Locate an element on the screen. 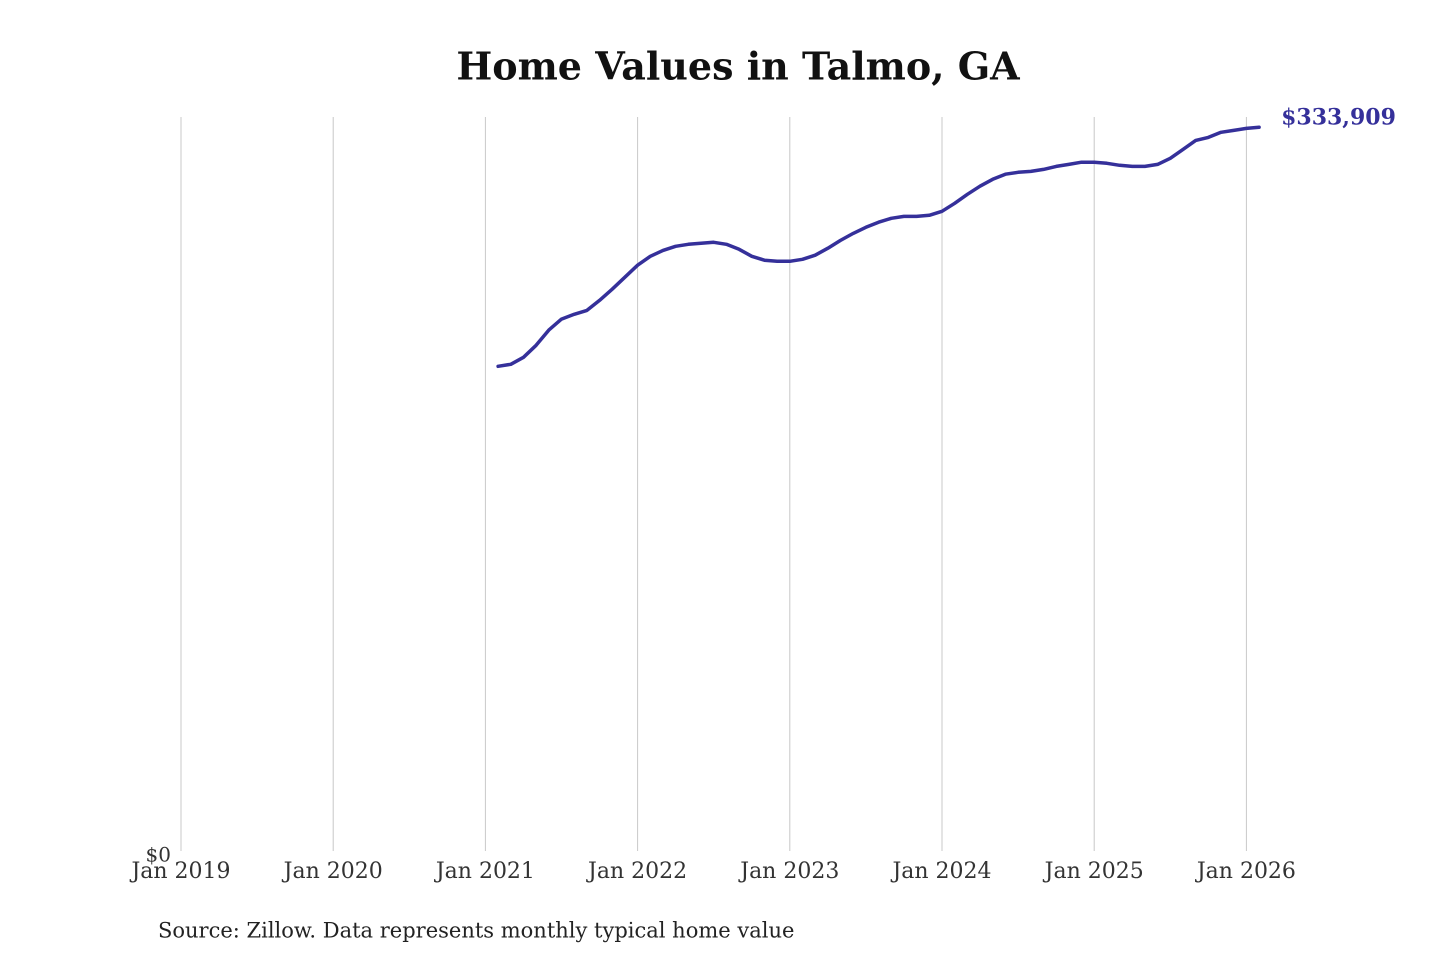 This screenshot has height=960, width=1440. value-label: $333,909 is located at coordinates (1338, 117).